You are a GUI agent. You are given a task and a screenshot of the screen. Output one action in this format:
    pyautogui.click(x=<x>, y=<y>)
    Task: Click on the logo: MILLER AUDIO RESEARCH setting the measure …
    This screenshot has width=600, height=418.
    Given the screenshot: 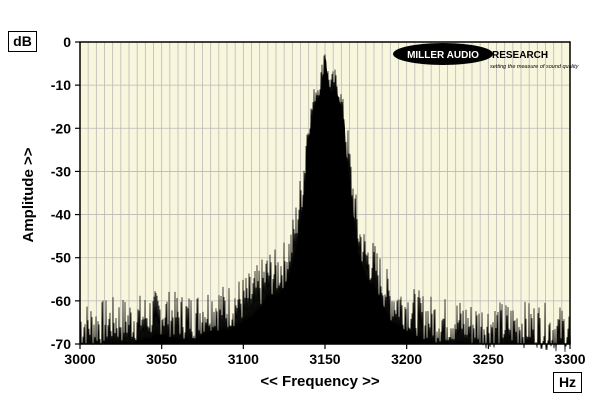 What is the action you would take?
    pyautogui.click(x=486, y=56)
    